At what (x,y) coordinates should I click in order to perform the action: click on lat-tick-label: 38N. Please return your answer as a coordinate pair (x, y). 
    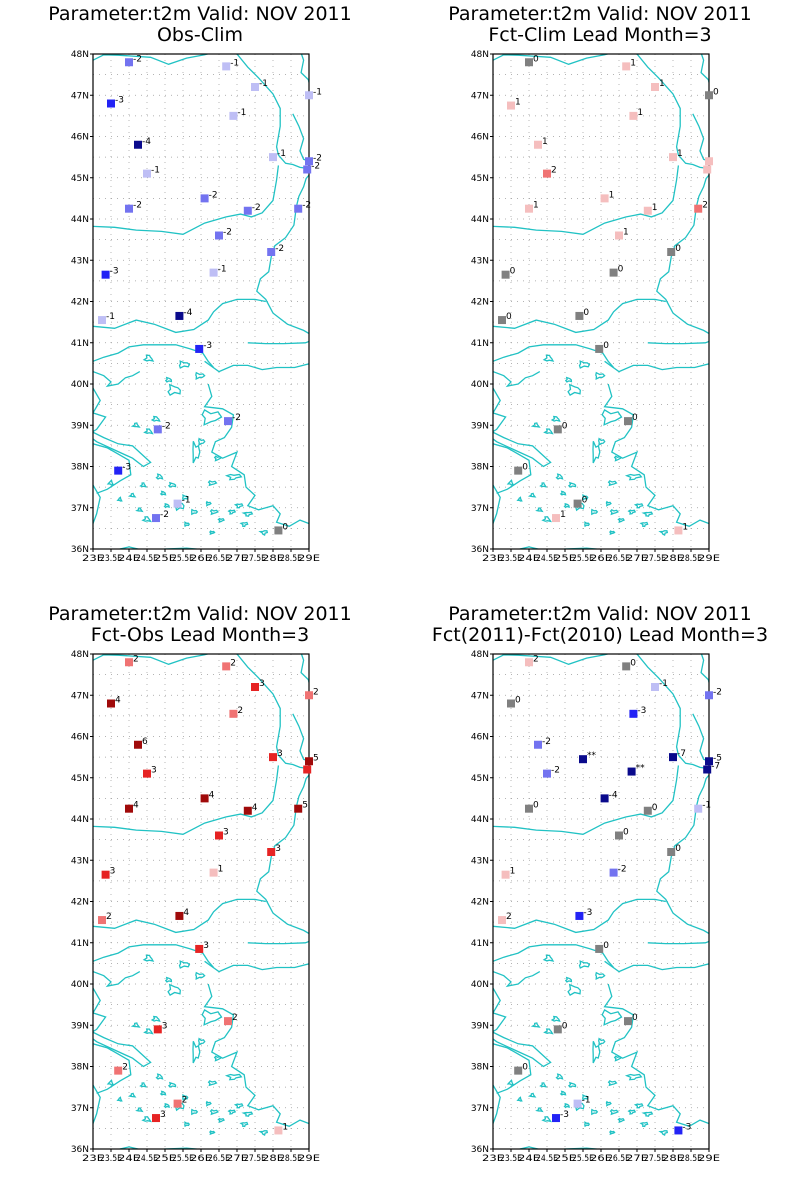
    Looking at the image, I should click on (480, 1068).